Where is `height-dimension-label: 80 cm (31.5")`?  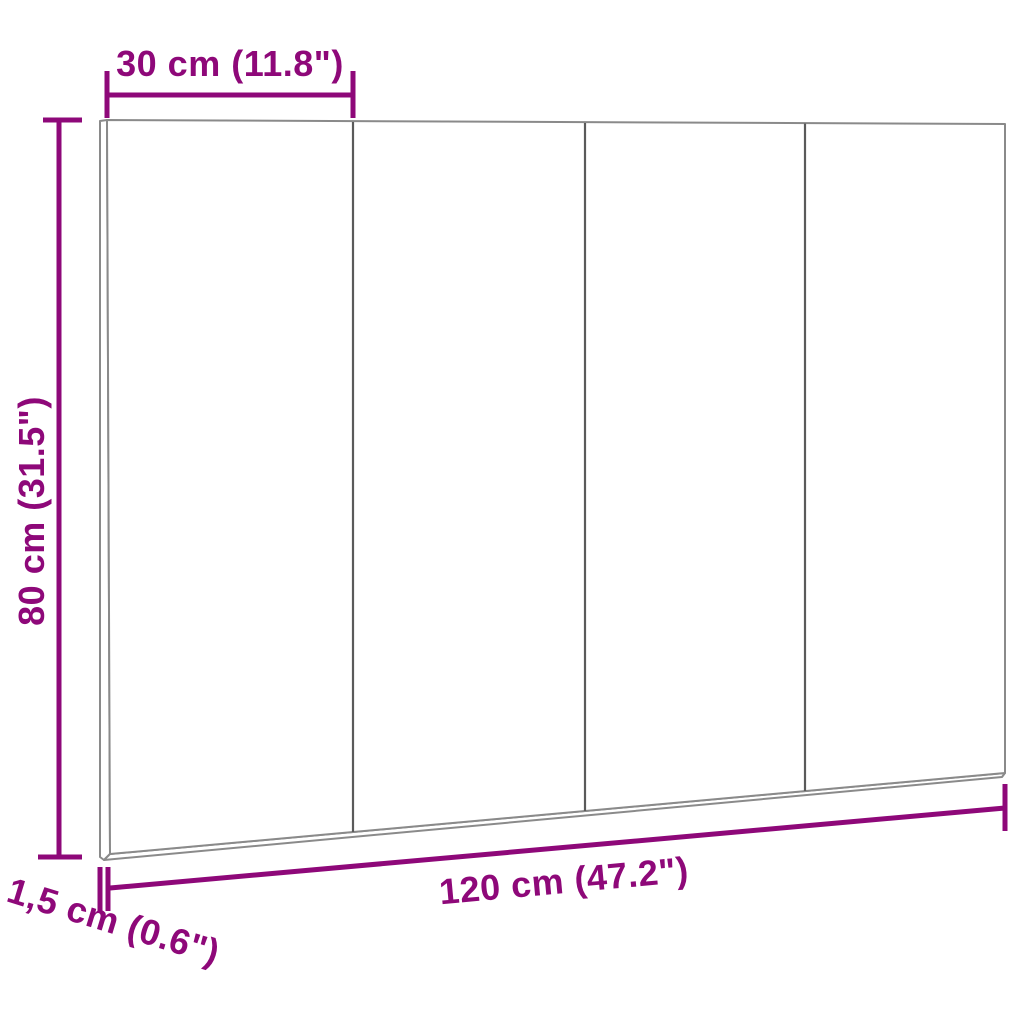
height-dimension-label: 80 cm (31.5") is located at coordinates (31, 511).